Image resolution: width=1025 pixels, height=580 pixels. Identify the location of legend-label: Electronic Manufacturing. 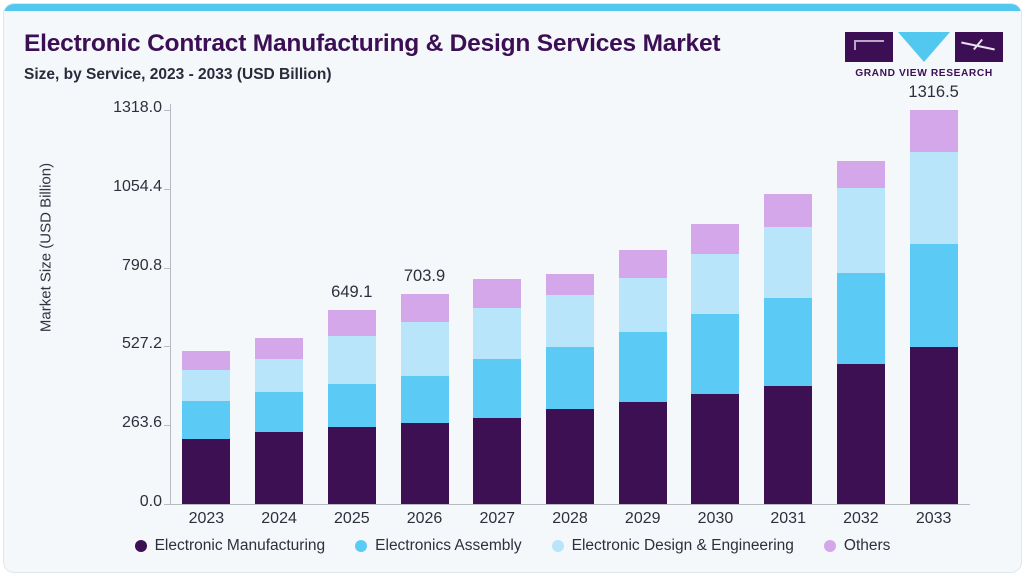
(240, 545).